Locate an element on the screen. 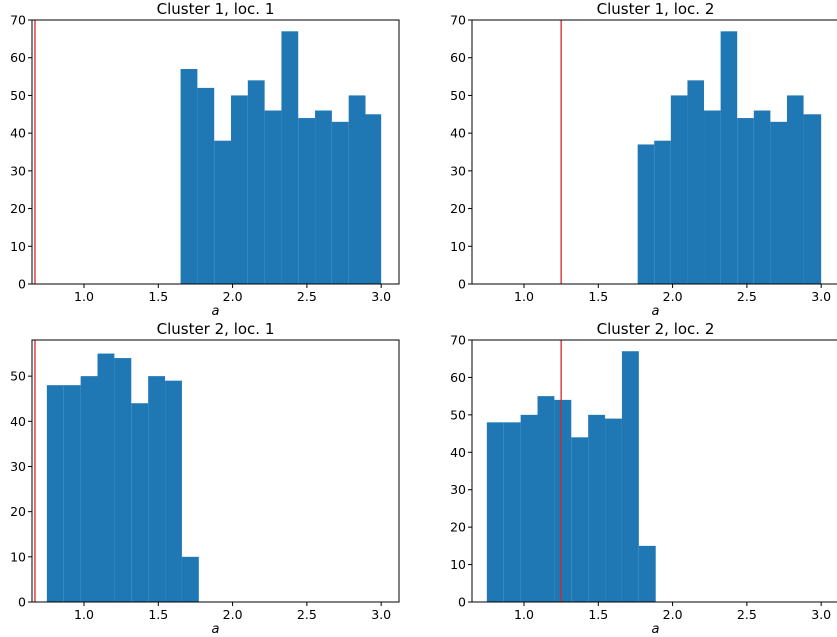  subplot-title: Cluster 2, loc. 2 is located at coordinates (656, 329).